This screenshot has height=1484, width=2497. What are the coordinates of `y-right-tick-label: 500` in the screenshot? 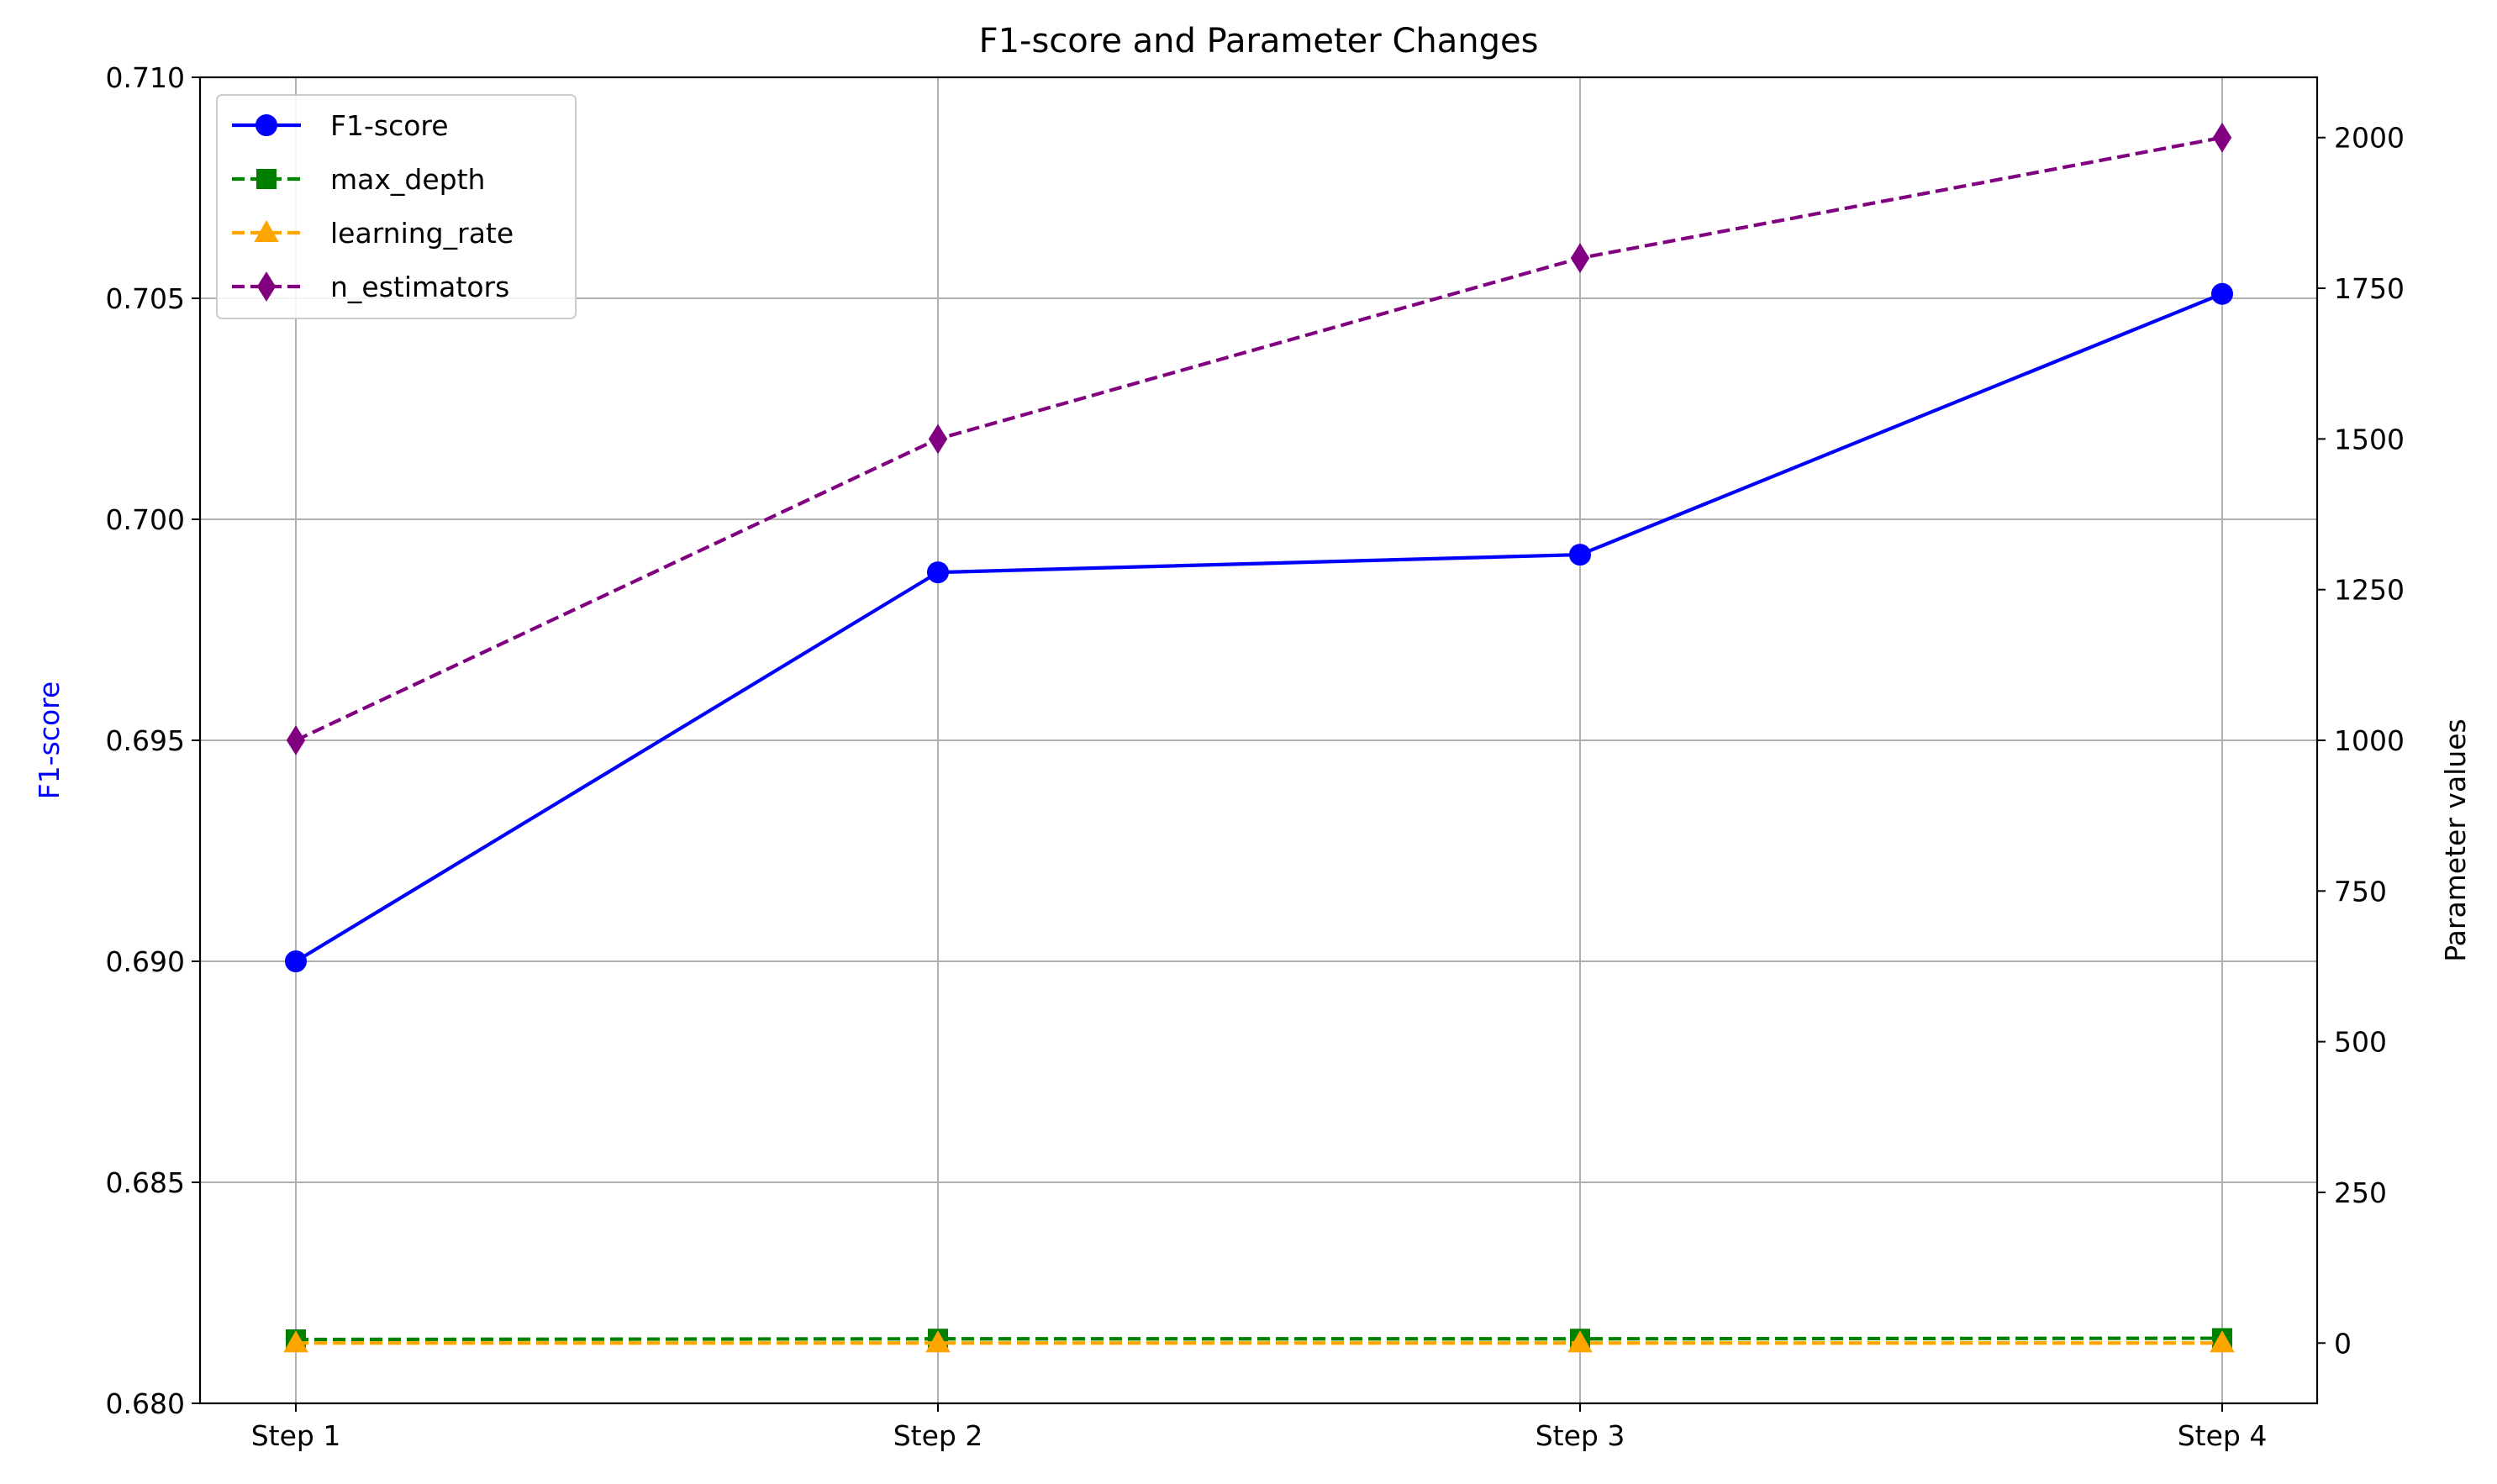 It's located at (2360, 1043).